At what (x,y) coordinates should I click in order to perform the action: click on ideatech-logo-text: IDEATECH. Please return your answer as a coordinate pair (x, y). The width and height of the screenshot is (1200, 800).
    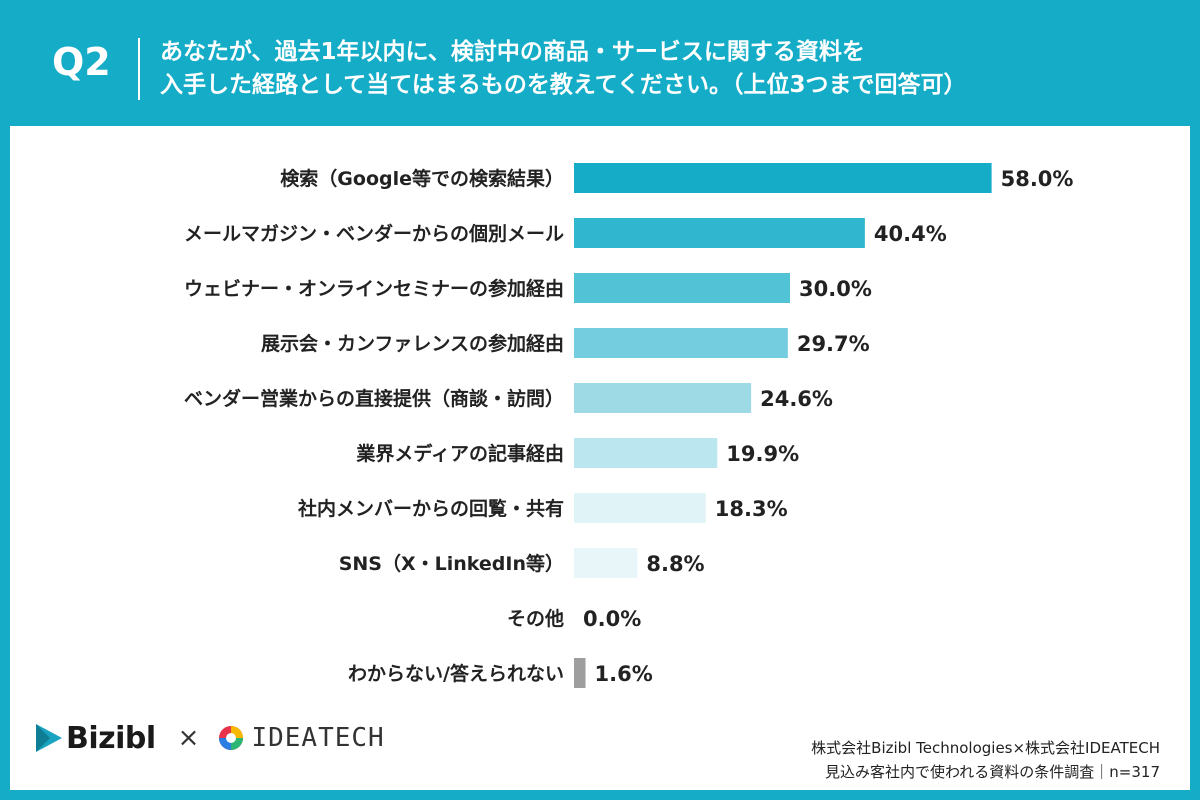
    Looking at the image, I should click on (318, 738).